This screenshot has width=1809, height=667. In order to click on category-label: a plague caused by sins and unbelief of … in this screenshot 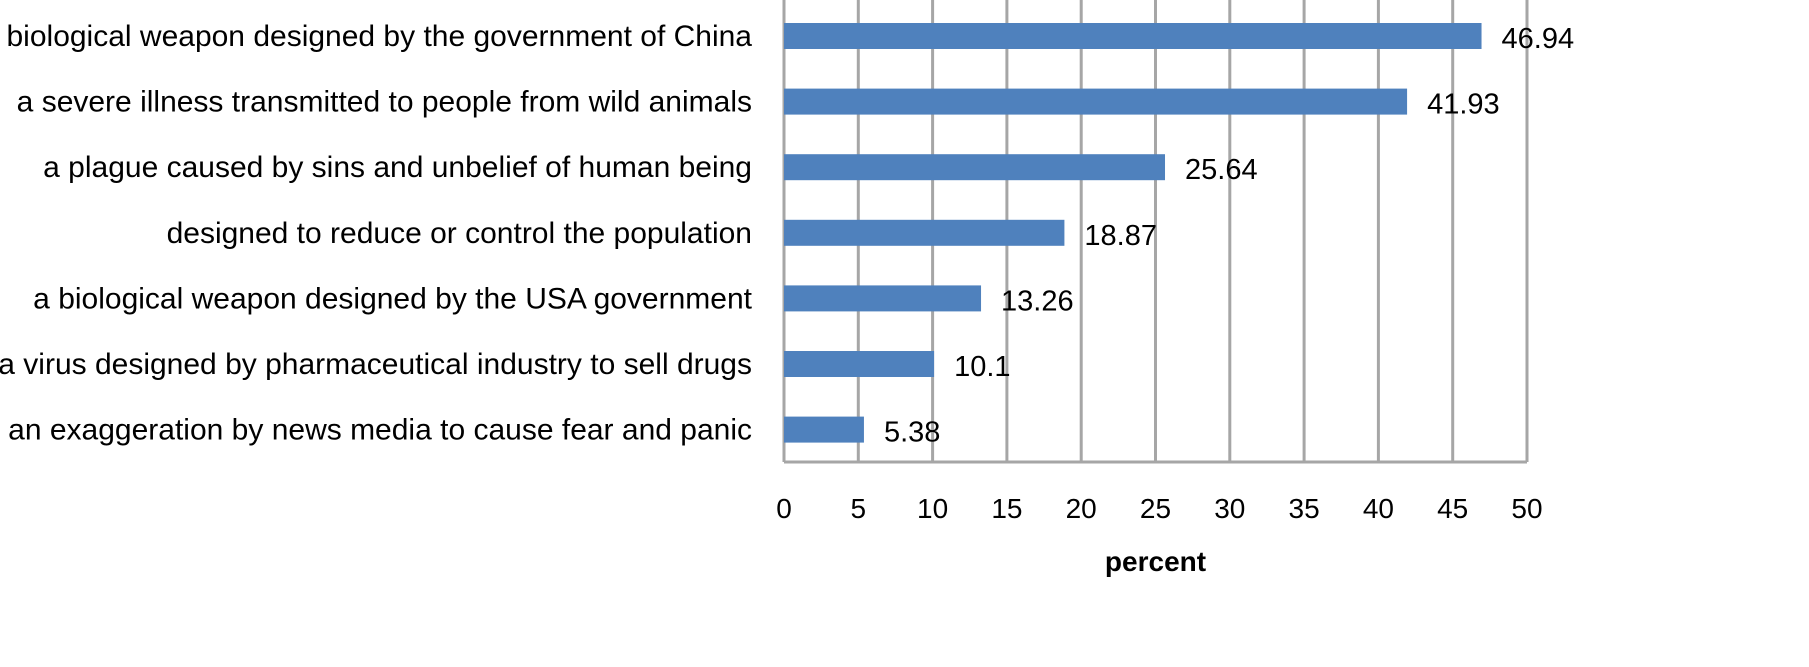, I will do `click(397, 167)`.